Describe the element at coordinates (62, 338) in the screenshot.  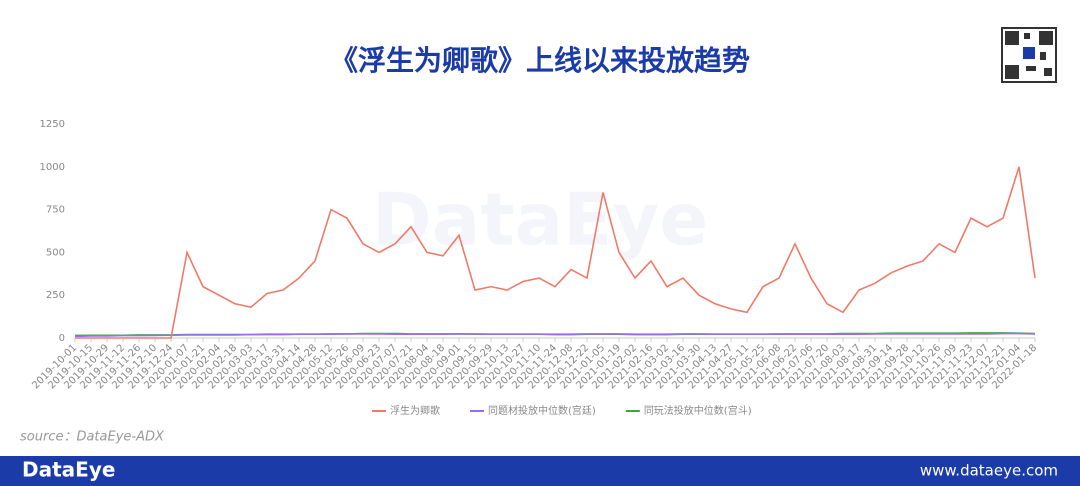
I see `y-tick-label: 0` at that location.